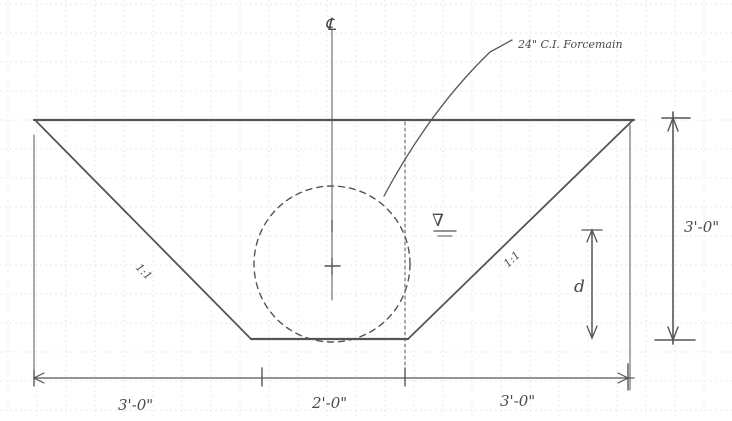  I want to click on total-depth-dimension: 3'-0", so click(686, 228).